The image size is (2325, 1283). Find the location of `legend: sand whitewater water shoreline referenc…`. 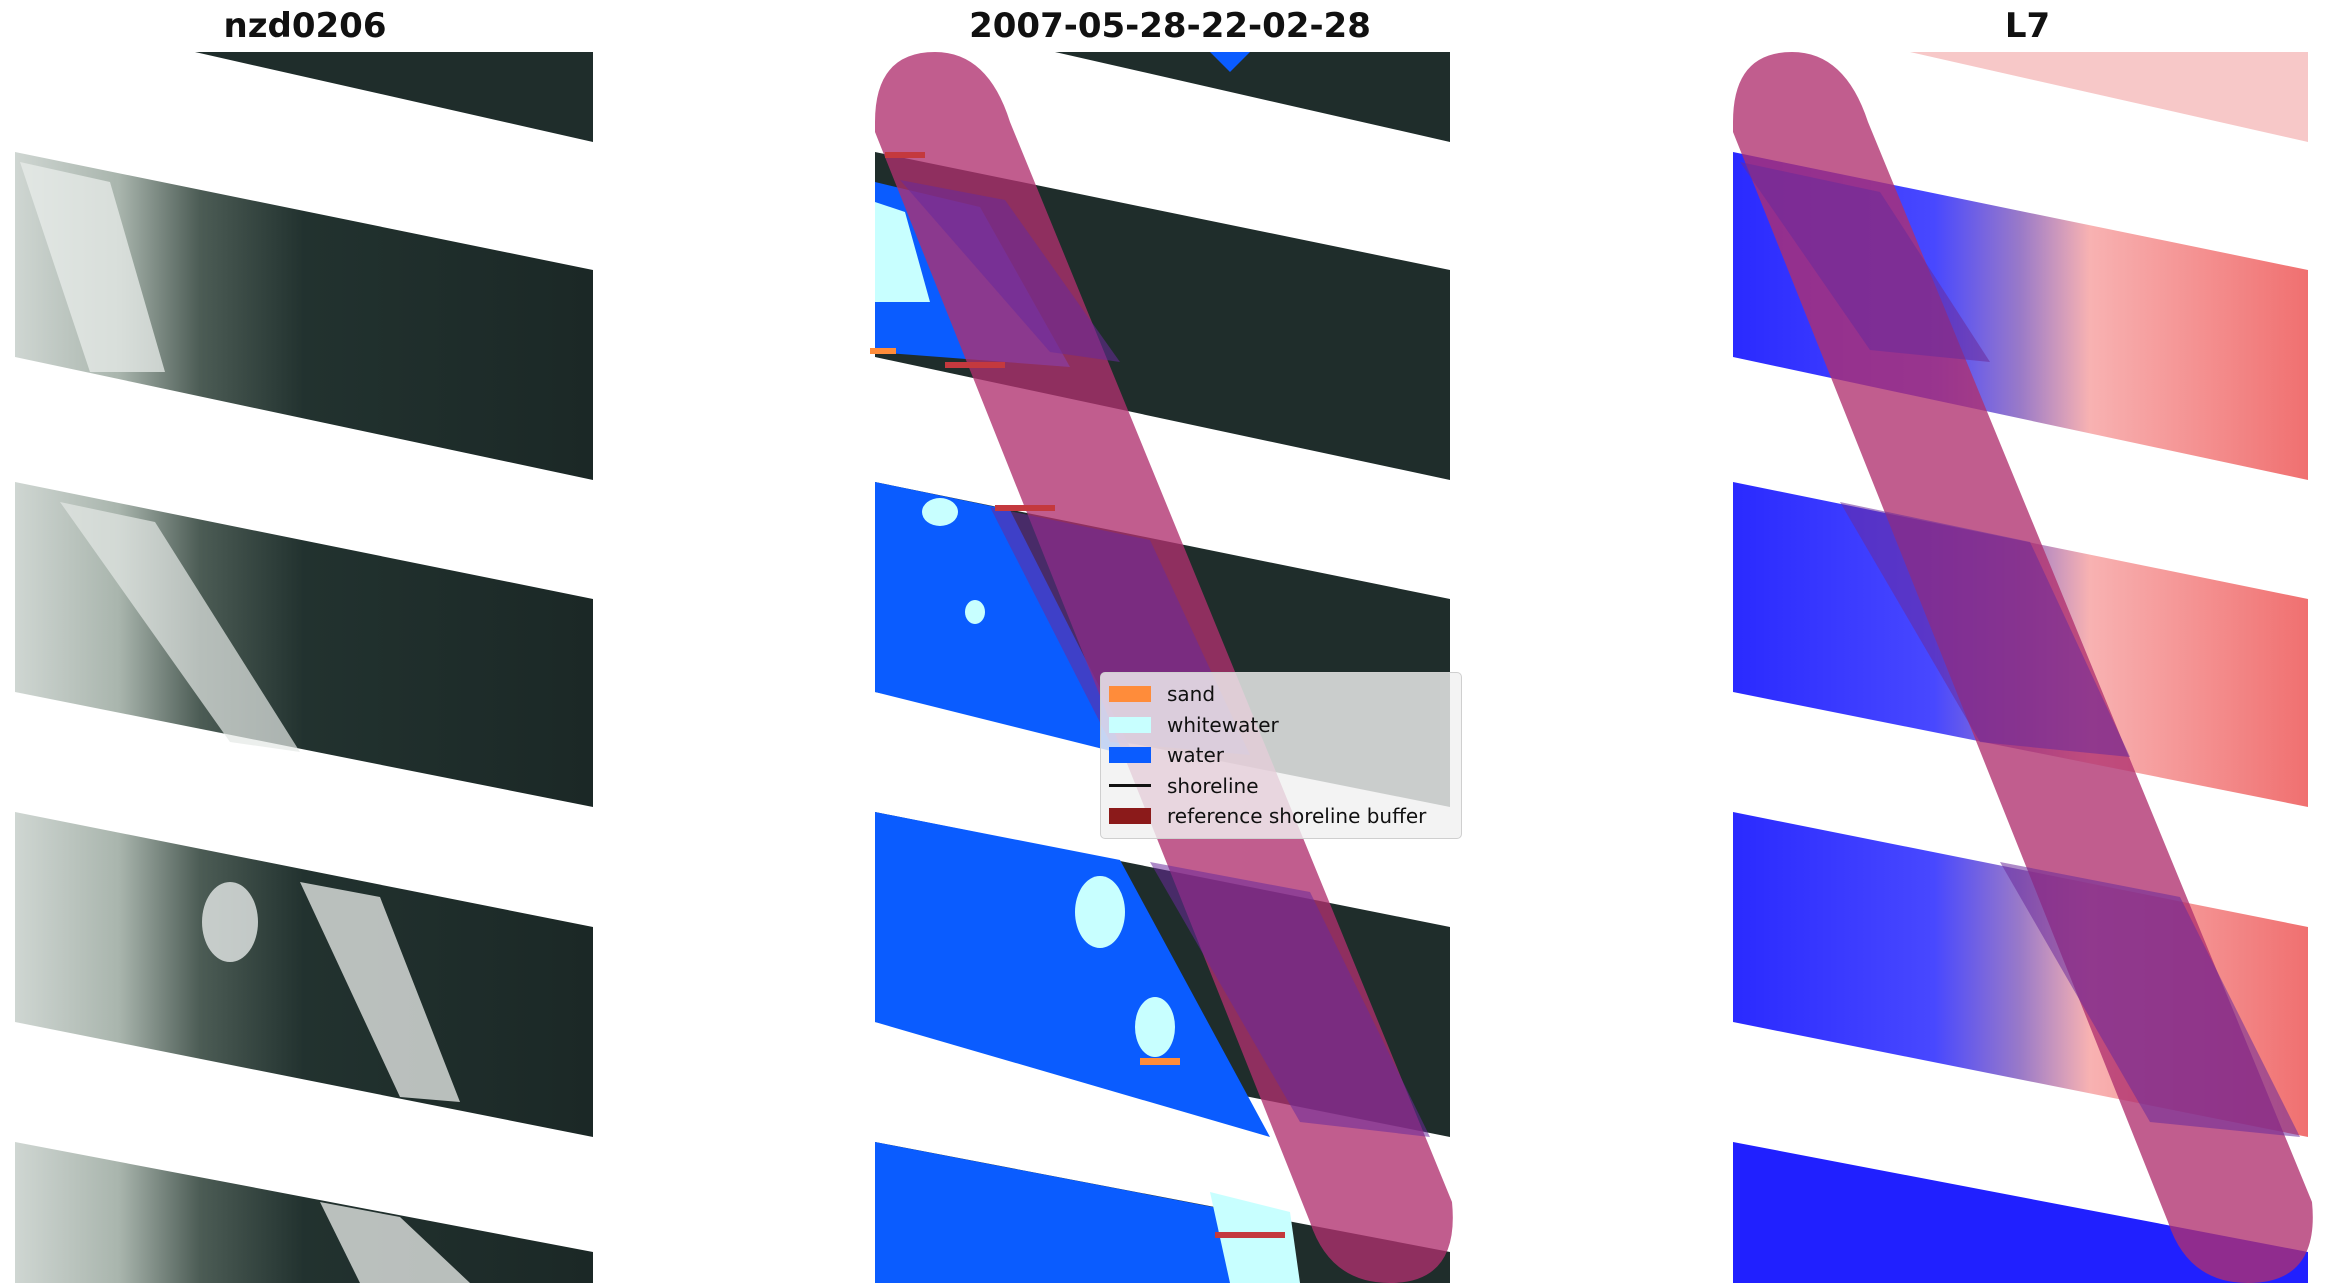

legend: sand whitewater water shoreline referenc… is located at coordinates (1281, 755).